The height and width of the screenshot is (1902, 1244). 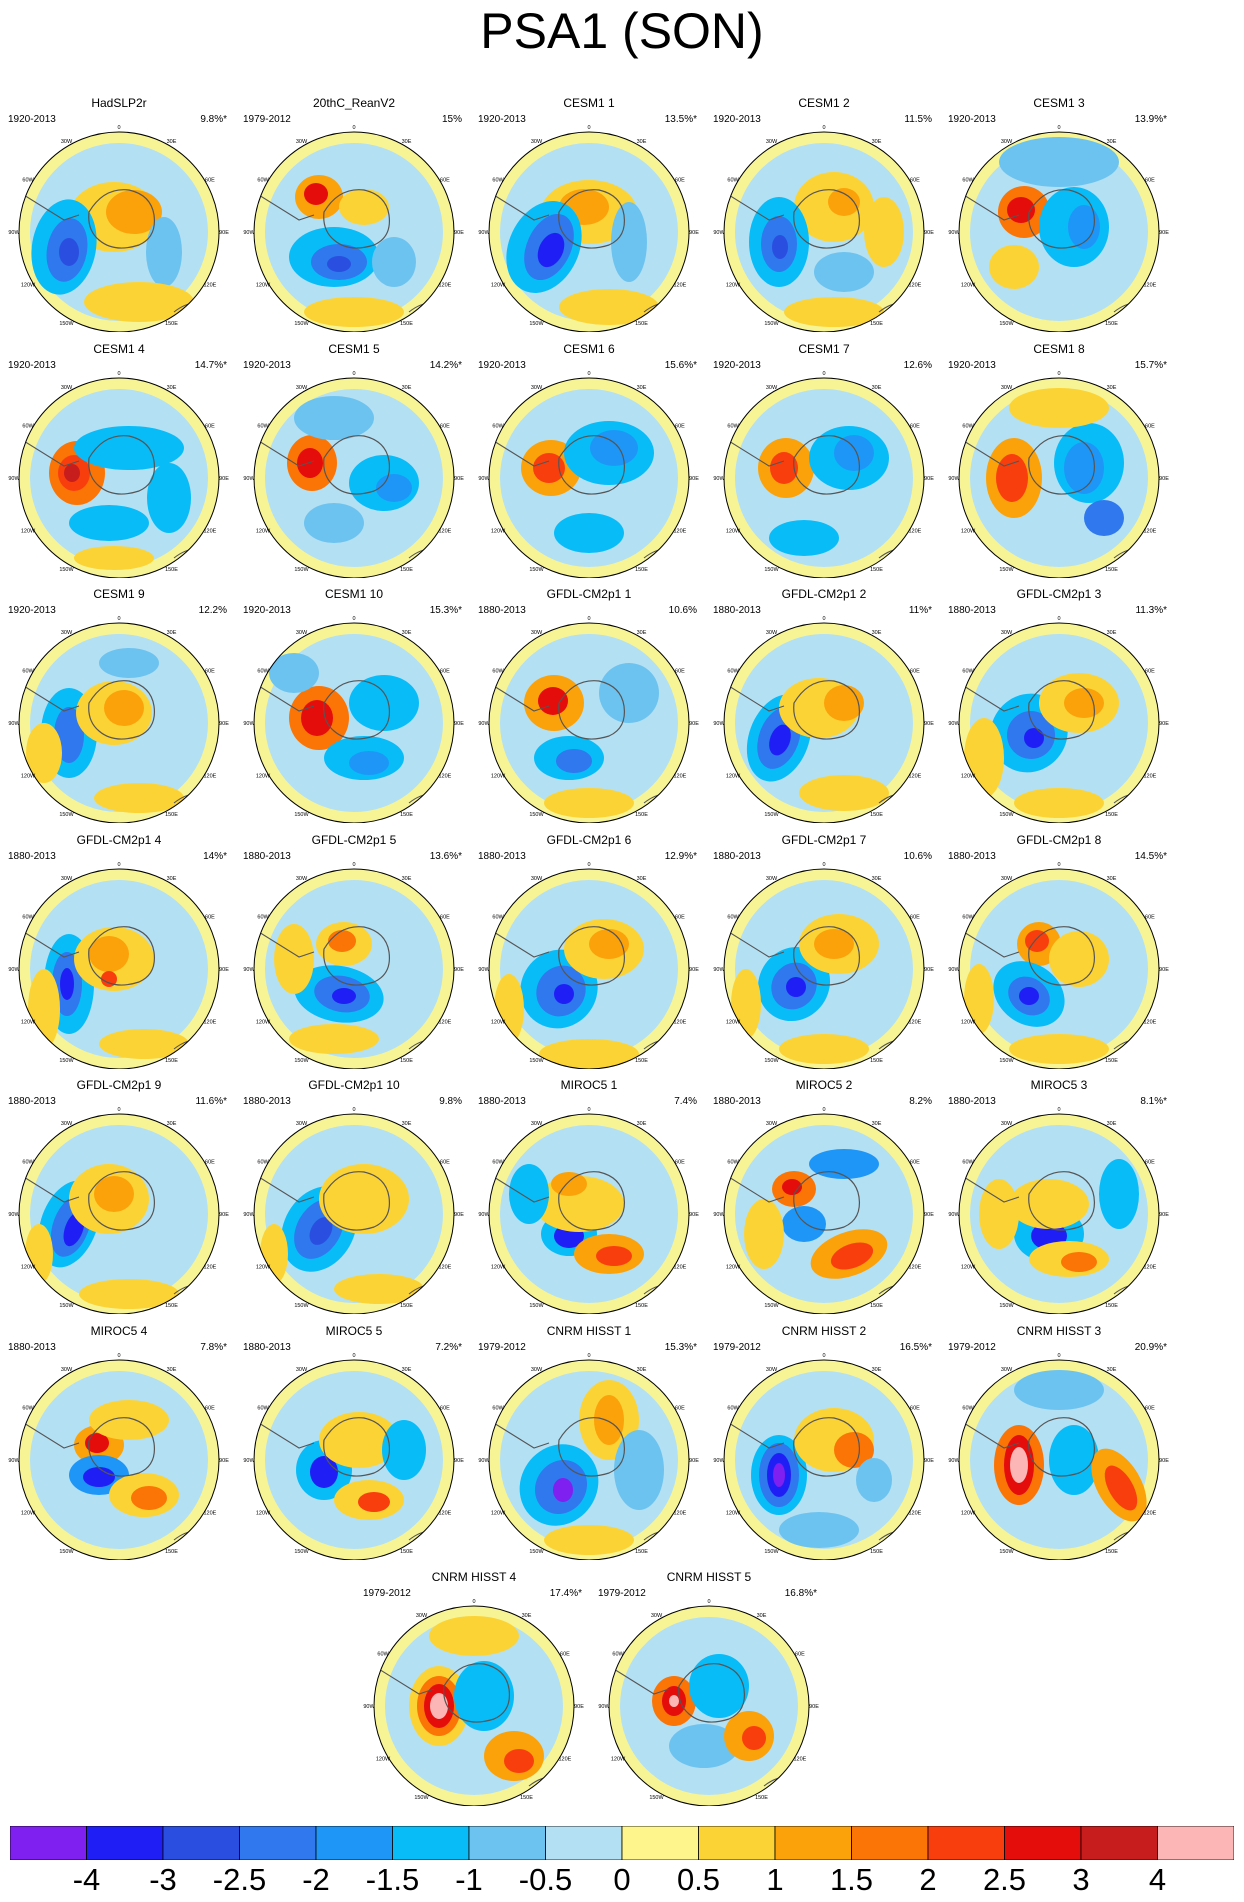 I want to click on panel-title: CESM1 5, so click(x=354, y=349).